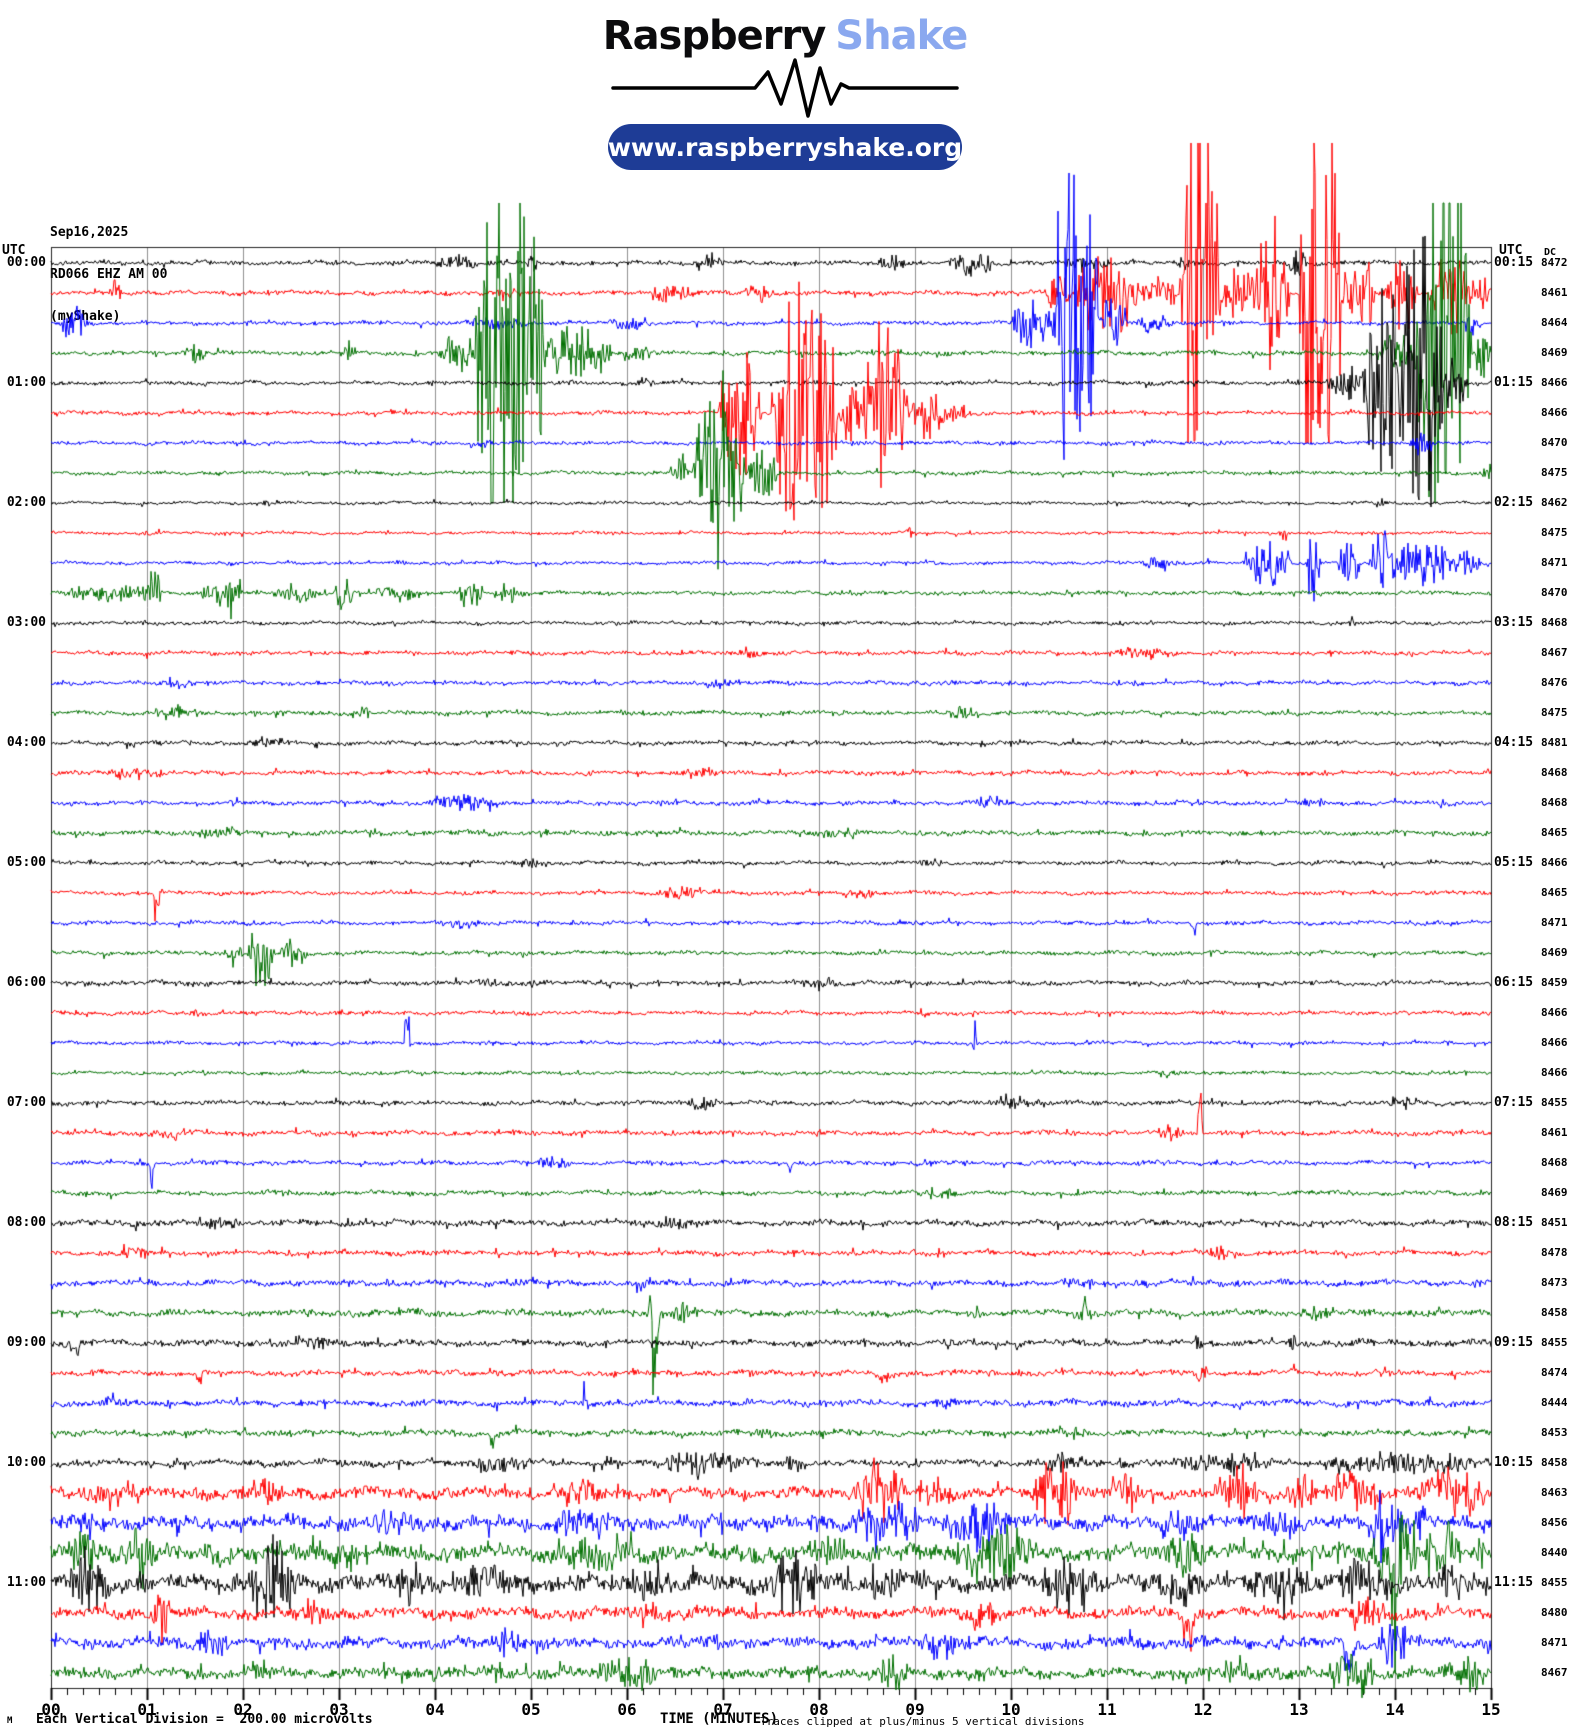 This screenshot has width=1570, height=1732. What do you see at coordinates (26, 382) in the screenshot?
I see `hour-label-left: 01:00` at bounding box center [26, 382].